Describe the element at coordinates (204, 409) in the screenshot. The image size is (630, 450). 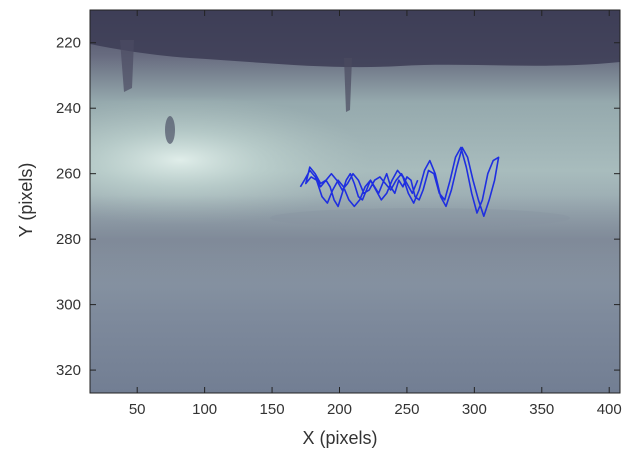
I see `x-tick-label: 100` at that location.